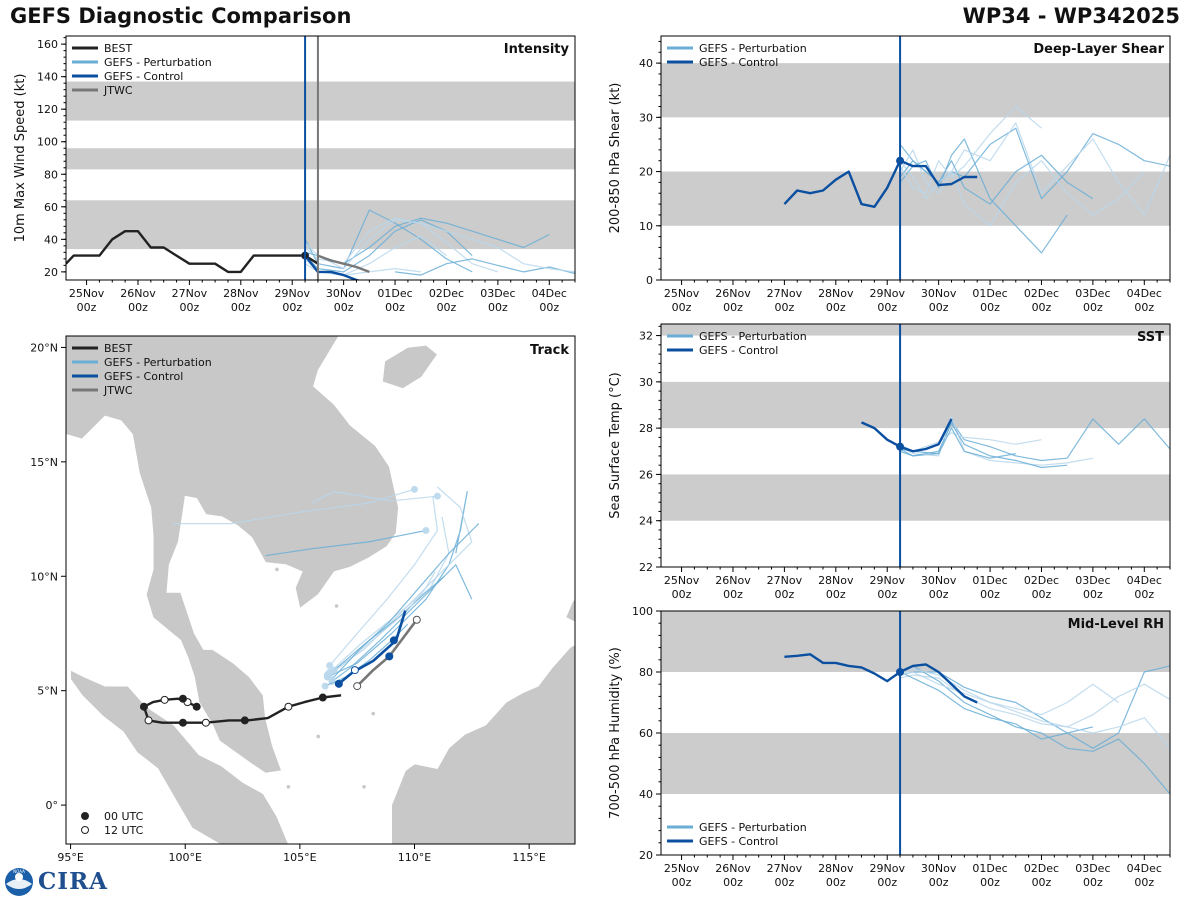 The image size is (1200, 900). Describe the element at coordinates (989, 293) in the screenshot. I see `x-tick-label: 01Dec` at that location.